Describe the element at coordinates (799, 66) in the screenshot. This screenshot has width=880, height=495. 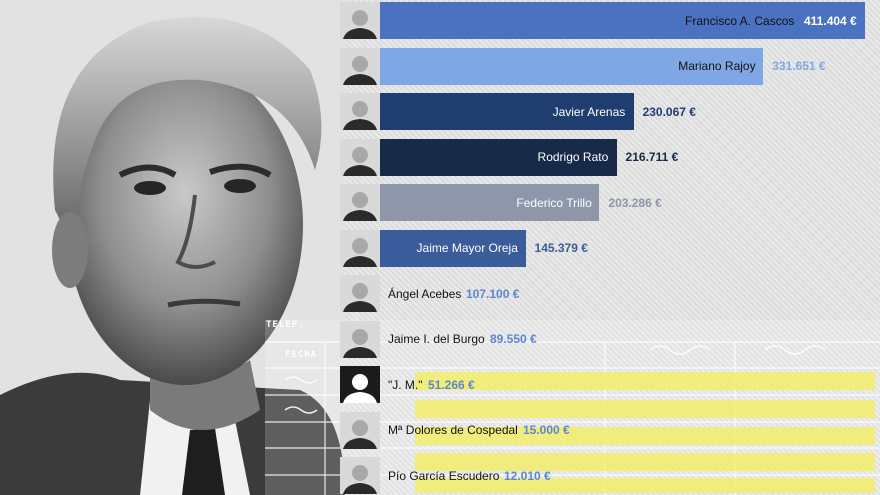
I see `data-label: 331.651 €` at that location.